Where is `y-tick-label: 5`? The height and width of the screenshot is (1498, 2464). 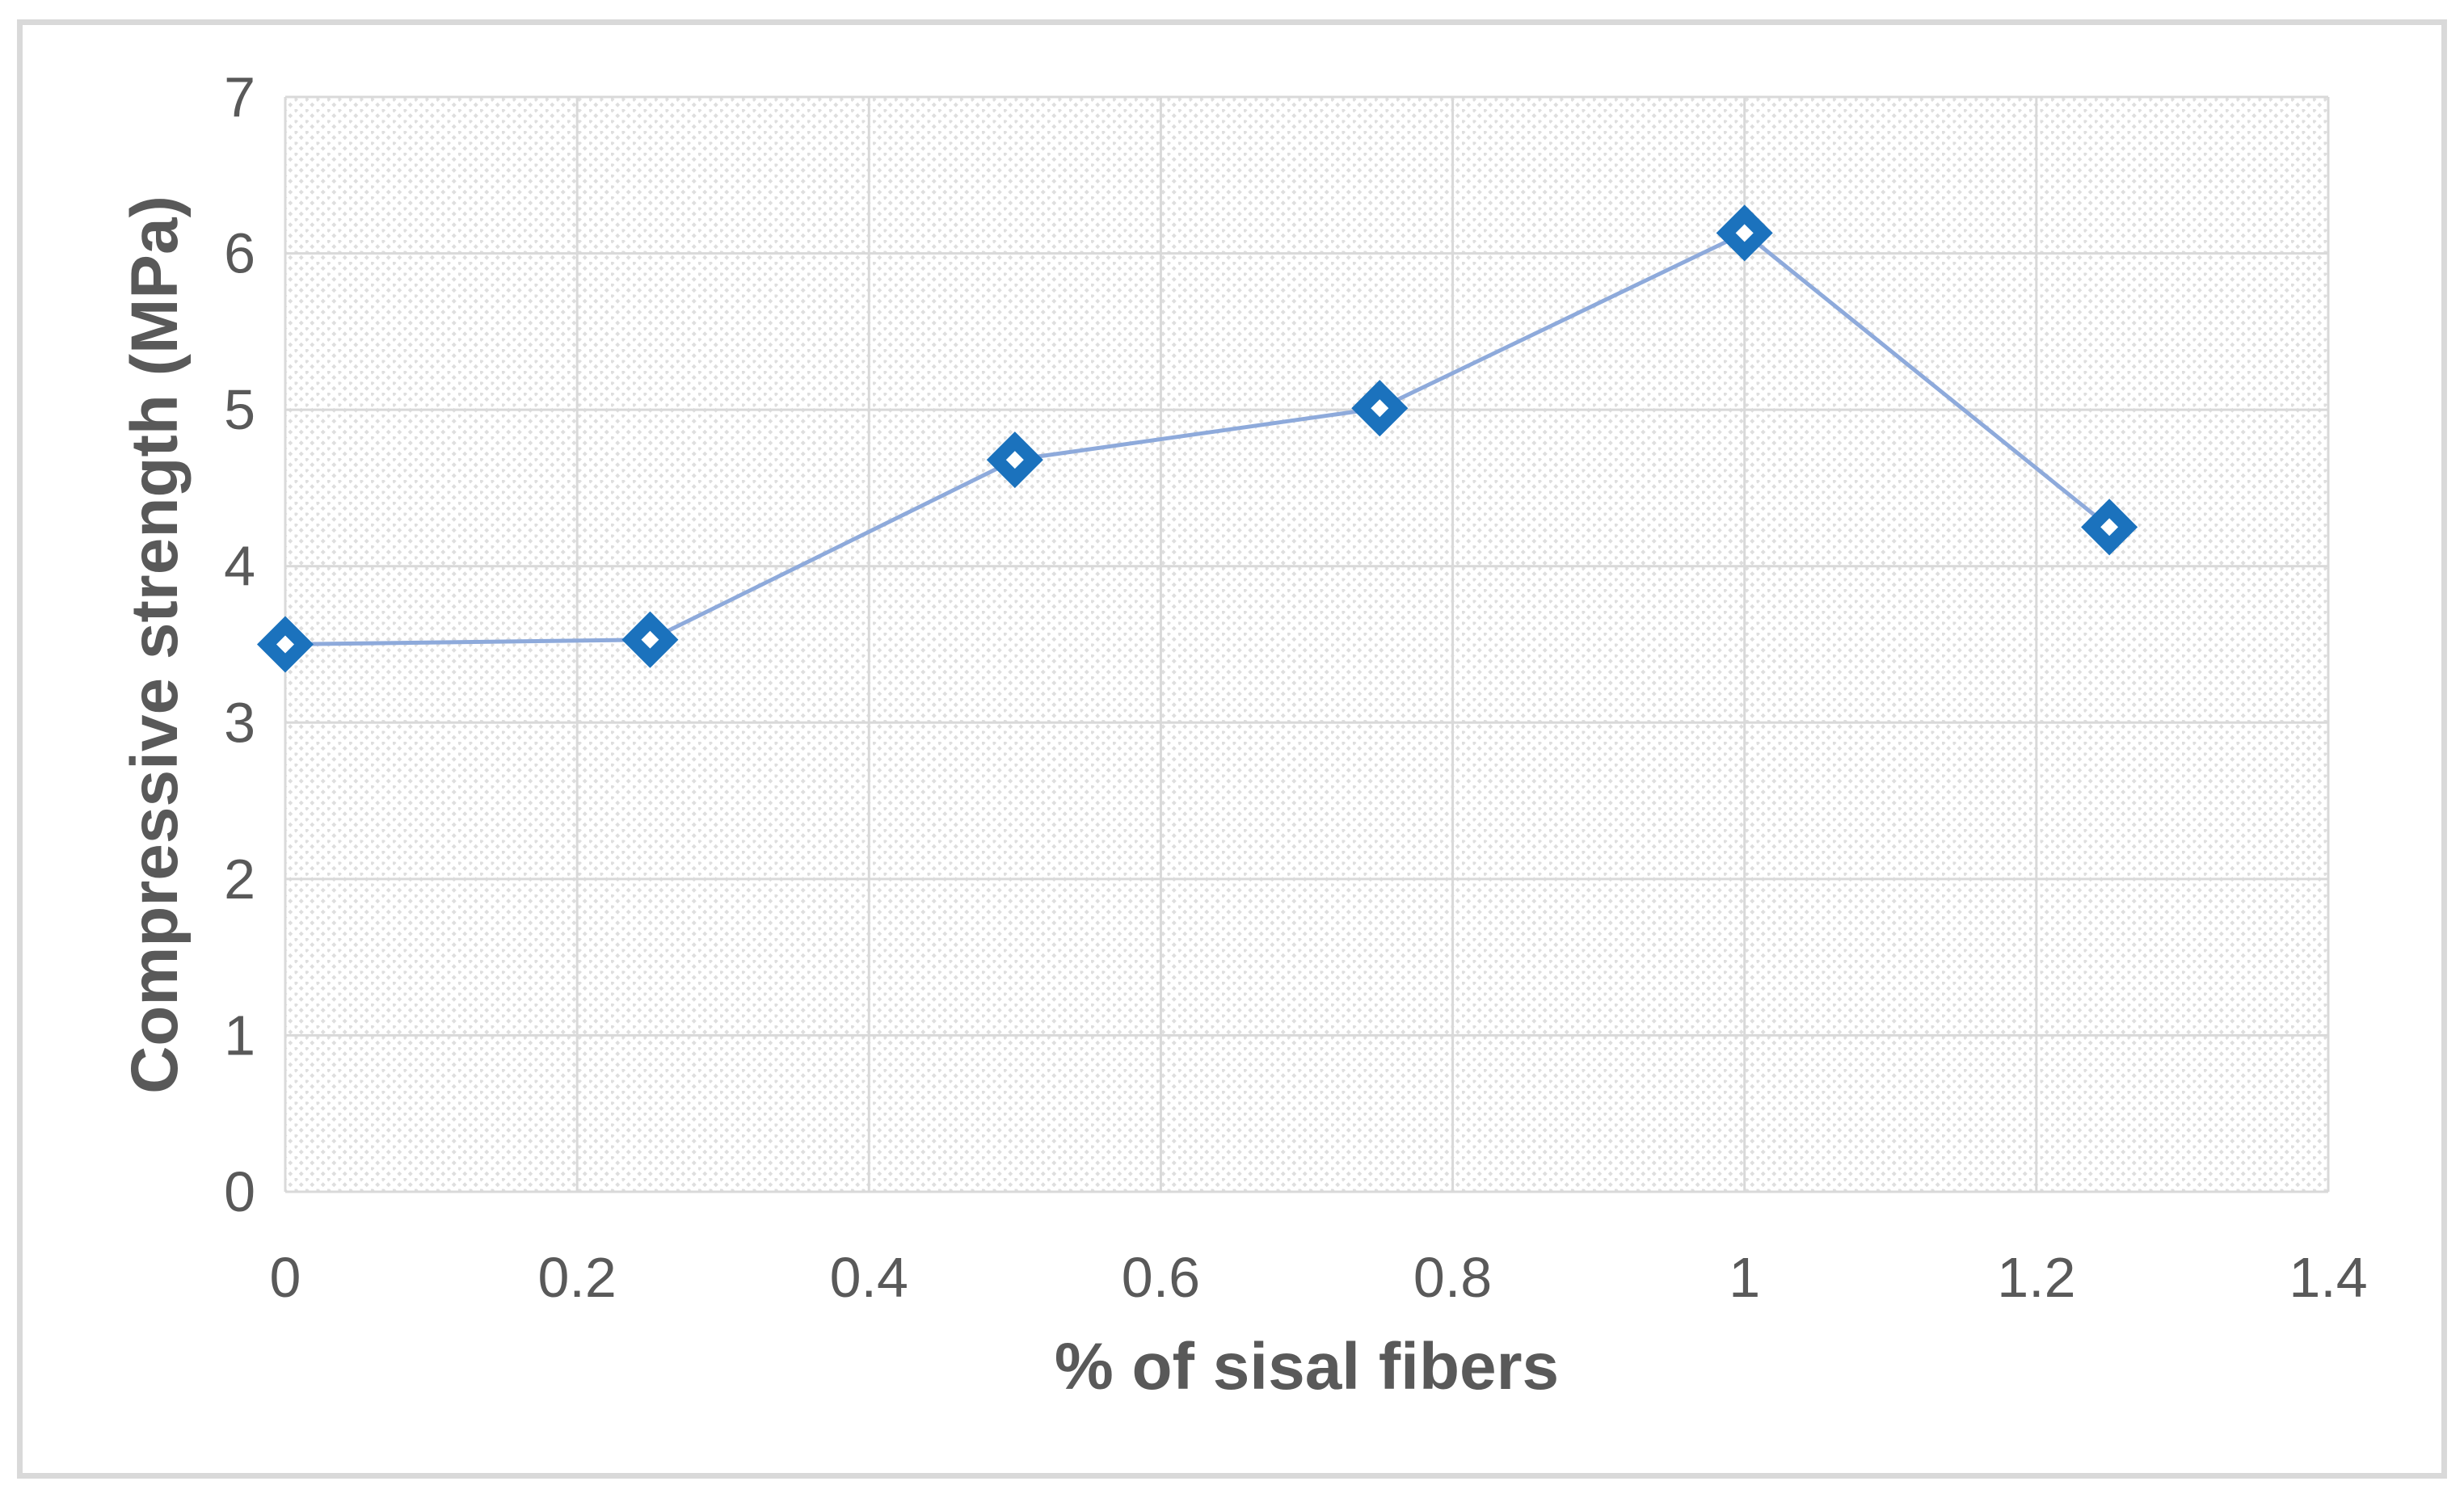
y-tick-label: 5 is located at coordinates (239, 409).